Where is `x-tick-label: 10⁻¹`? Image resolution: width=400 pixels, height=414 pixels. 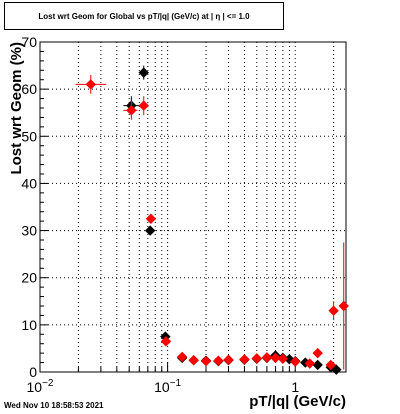 x-tick-label: 10⁻¹ is located at coordinates (167, 386).